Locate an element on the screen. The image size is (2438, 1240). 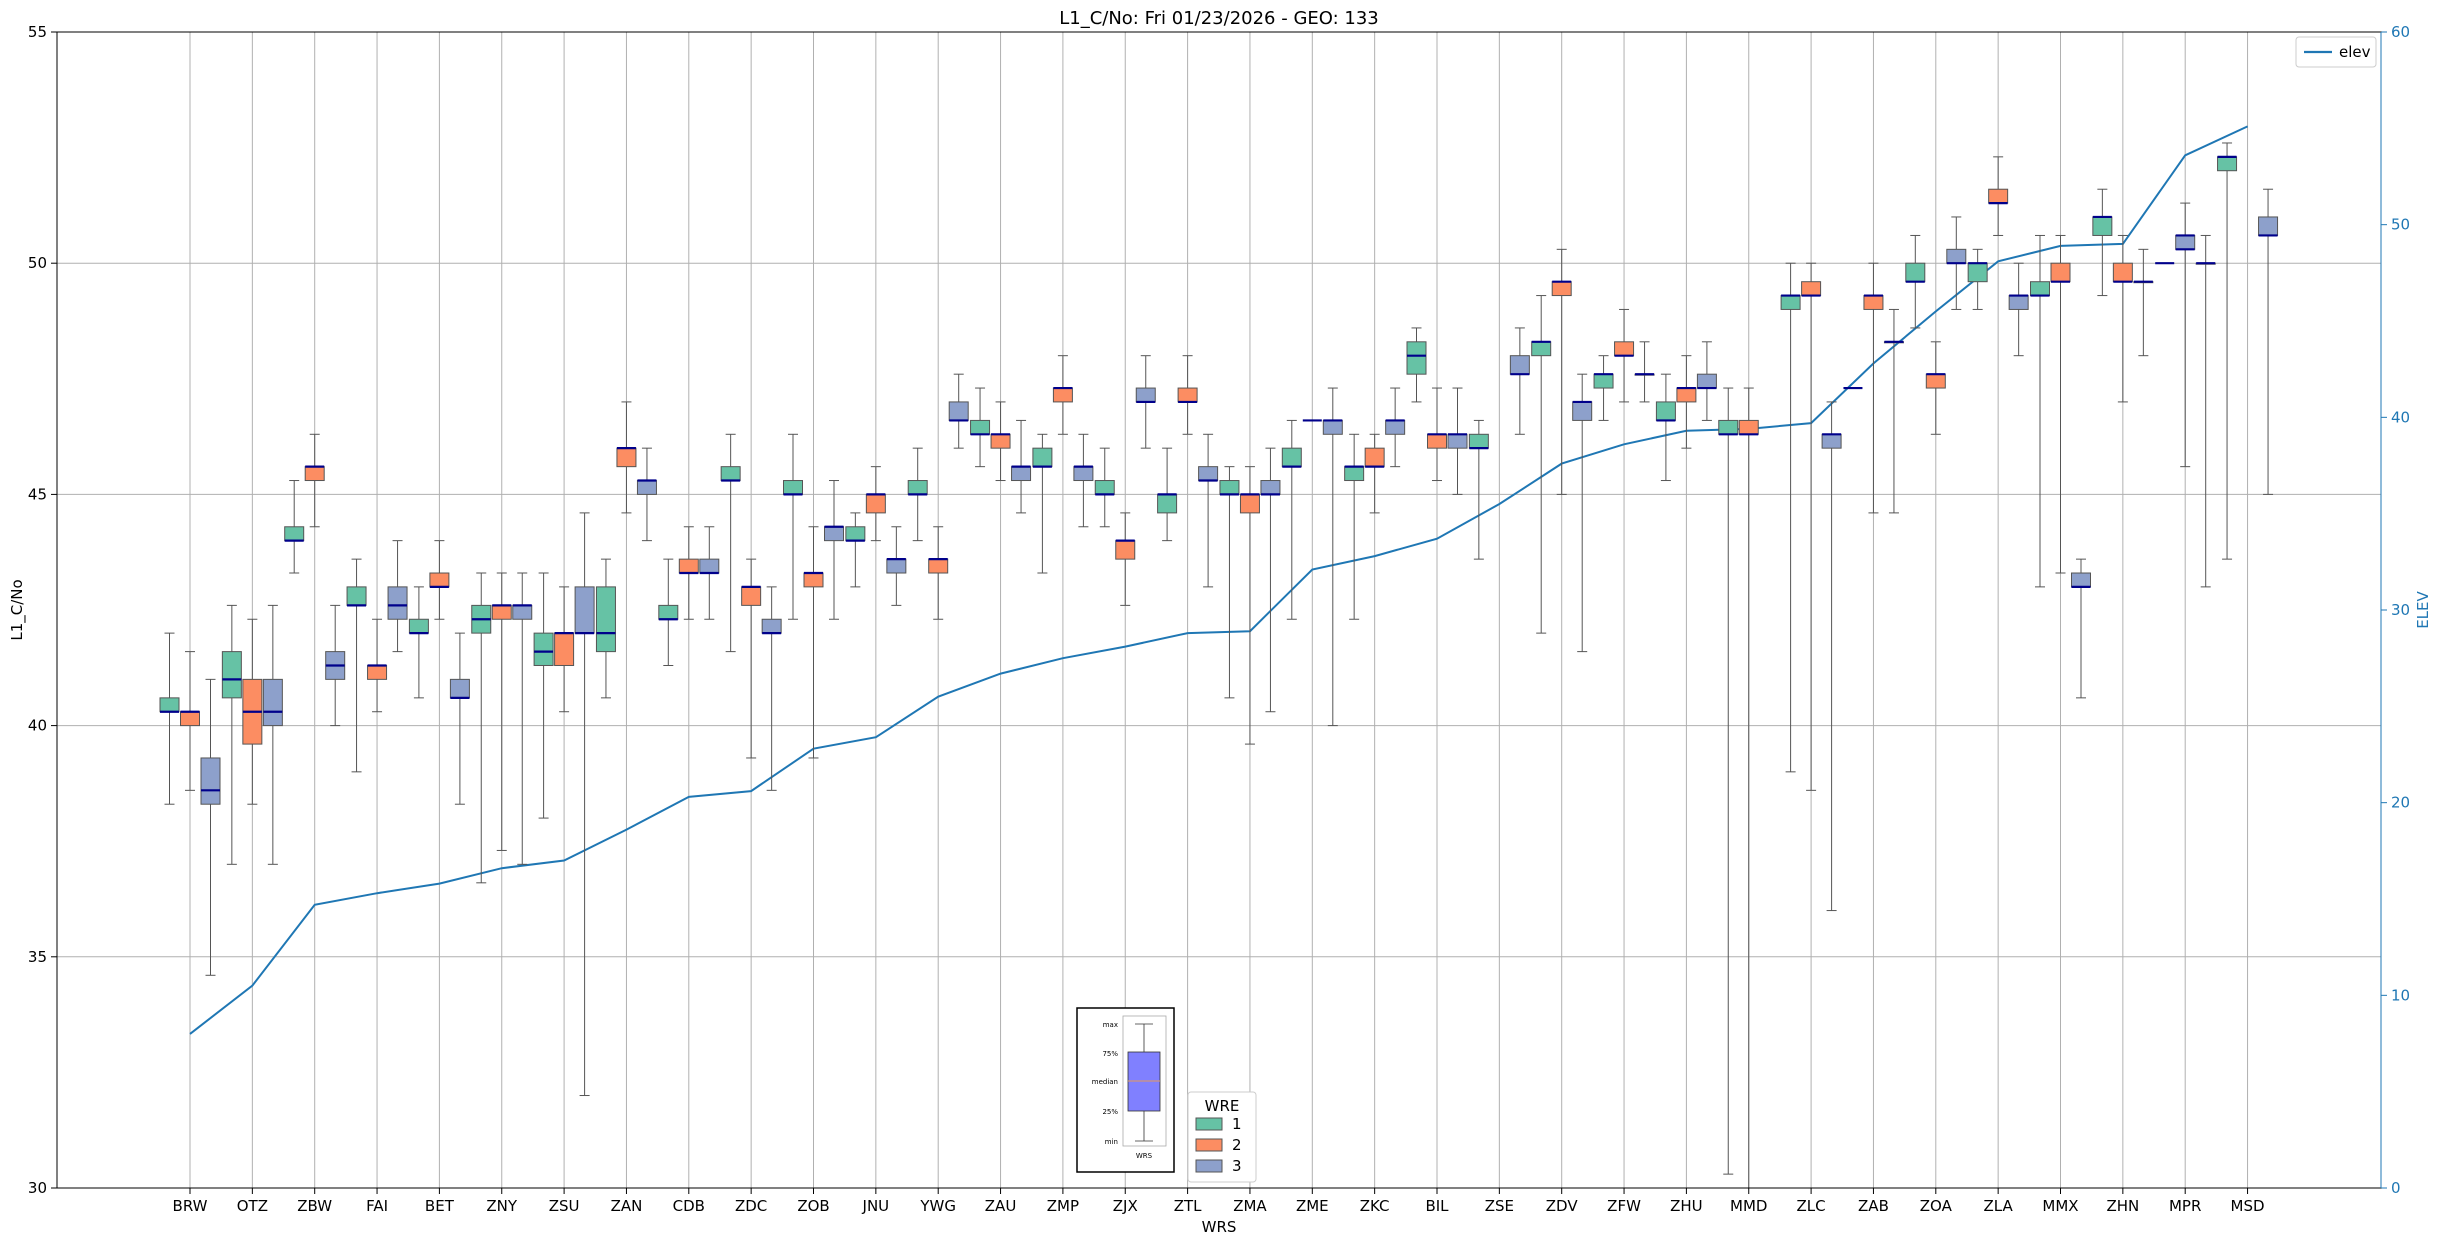
x-tick-label-ZLC: ZLC is located at coordinates (1811, 1206).